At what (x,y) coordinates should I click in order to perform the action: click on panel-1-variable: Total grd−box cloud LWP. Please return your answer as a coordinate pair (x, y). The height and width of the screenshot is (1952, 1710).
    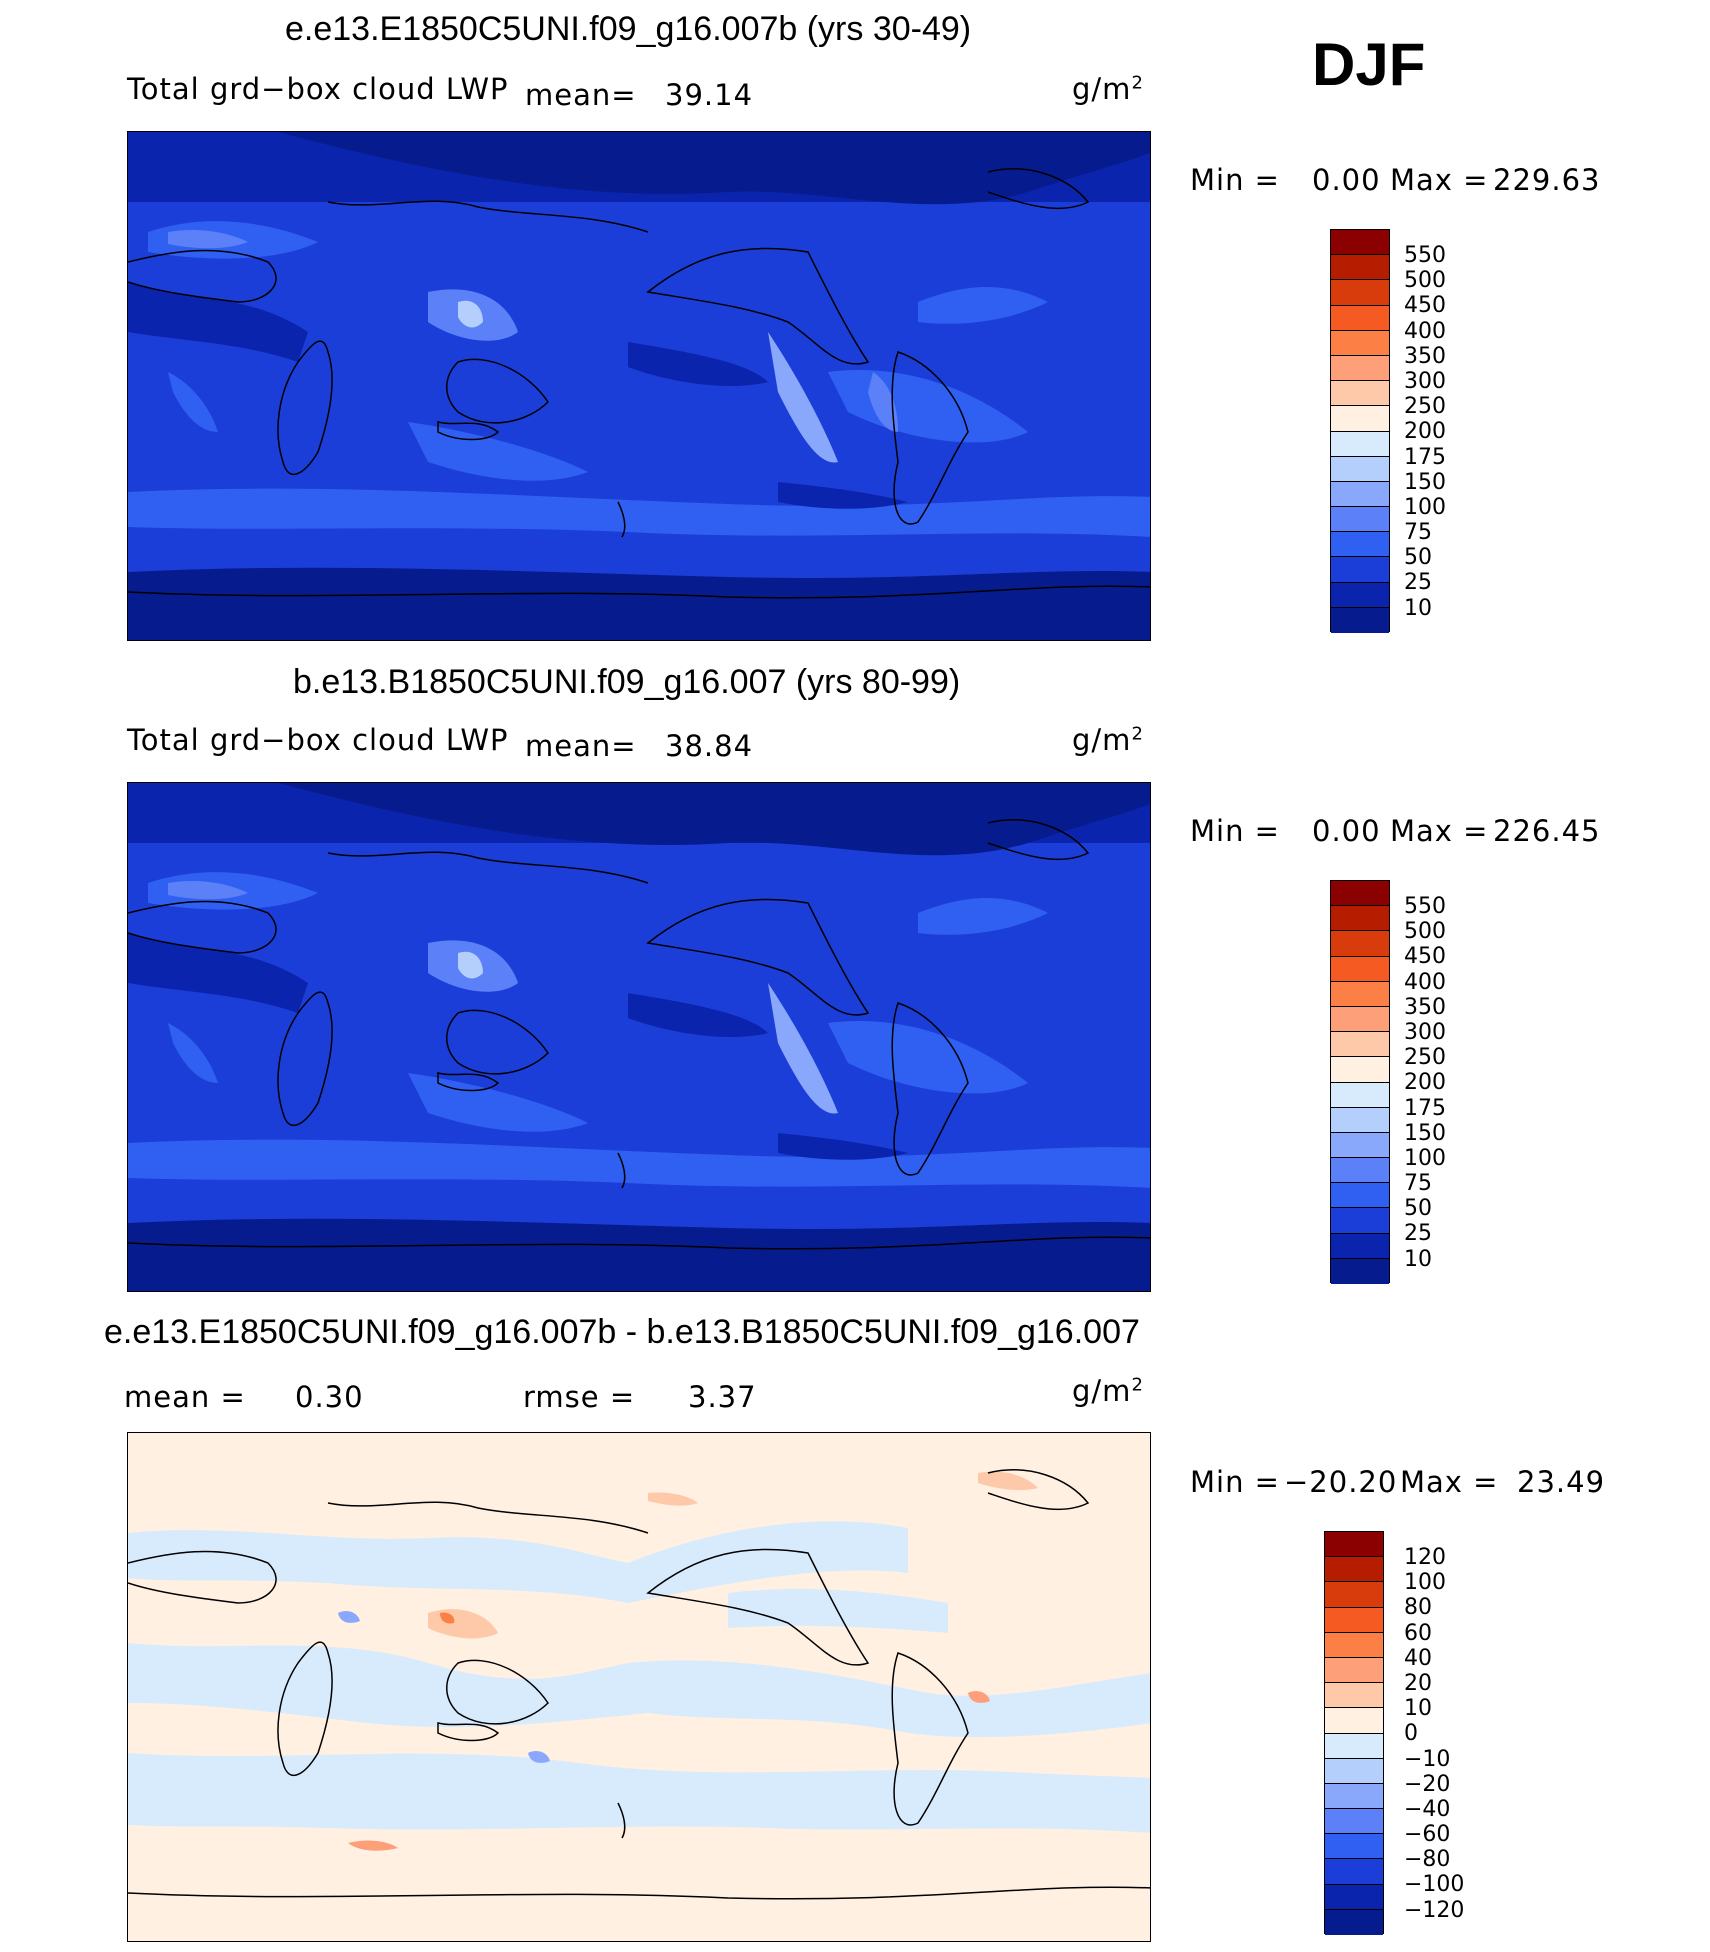
    Looking at the image, I should click on (318, 89).